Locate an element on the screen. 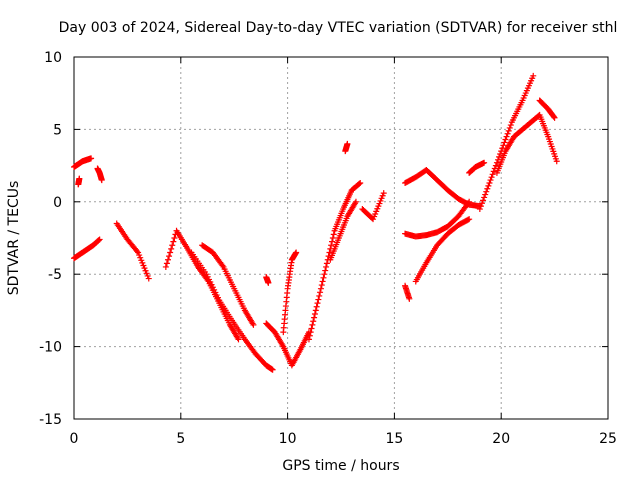 This screenshot has height=480, width=640. x-axis-tick-labels: 0 5 10 15 20 25 is located at coordinates (343, 439).